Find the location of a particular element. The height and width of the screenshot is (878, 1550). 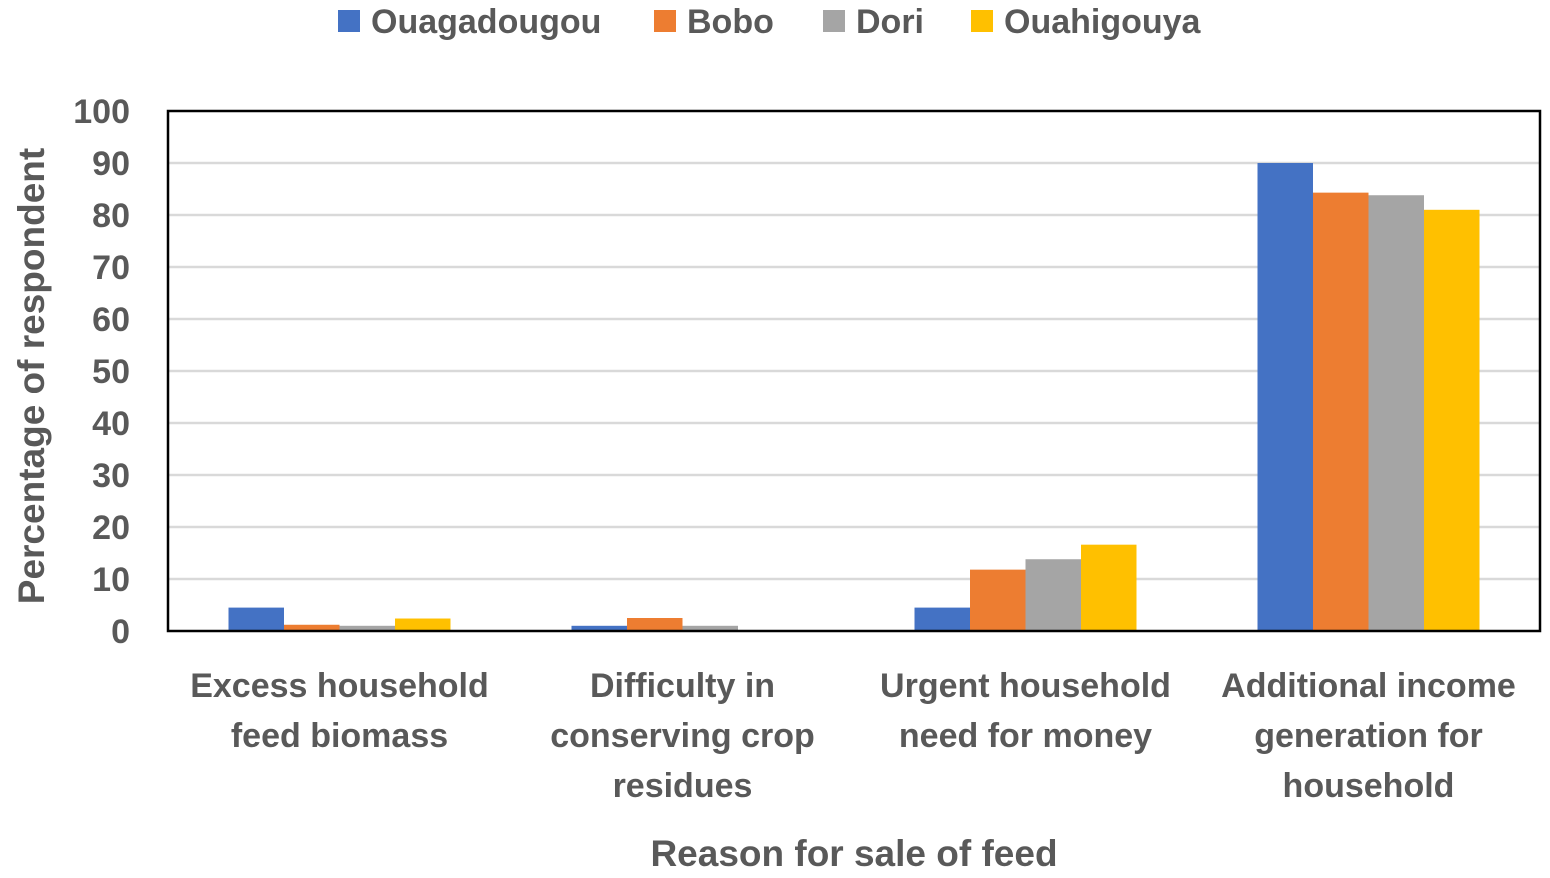

x-category-label-line: Difficulty in is located at coordinates (682, 686).